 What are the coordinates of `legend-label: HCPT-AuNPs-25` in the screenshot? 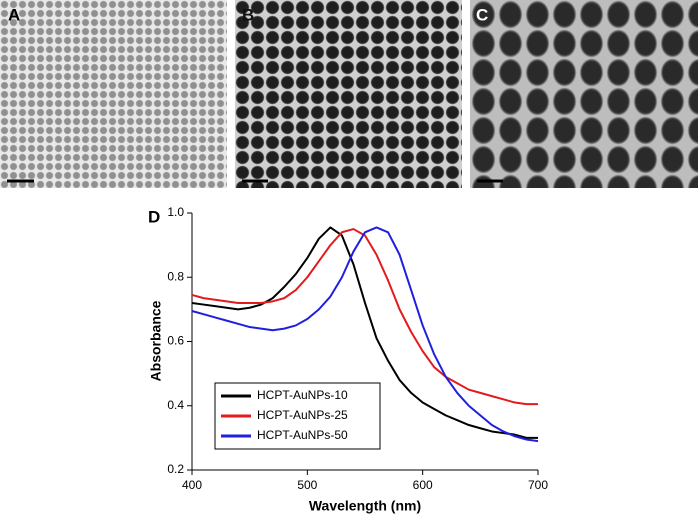 It's located at (302, 415).